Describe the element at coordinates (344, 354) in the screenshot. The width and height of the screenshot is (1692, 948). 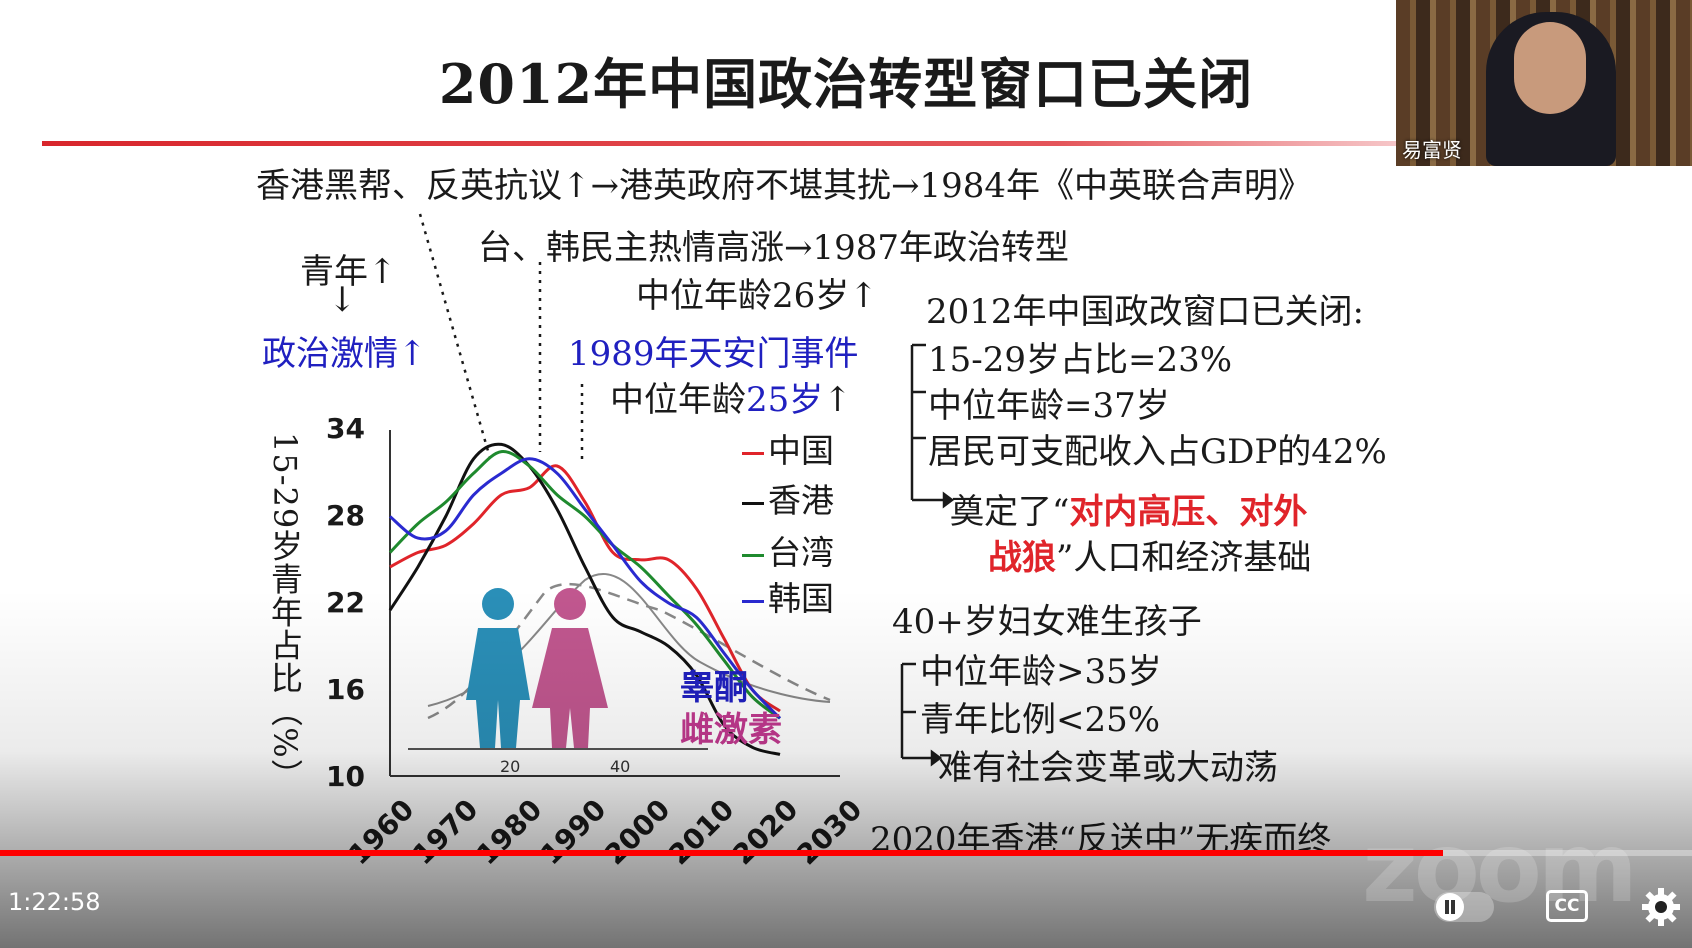
I see `passion-label: 政治激情↑` at that location.